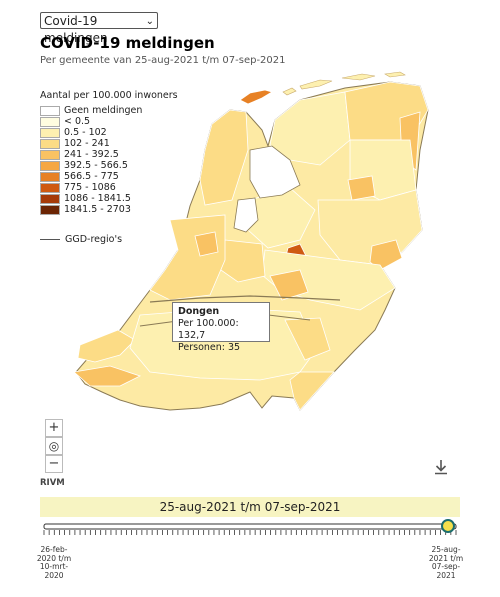  I want to click on map-region-zuid-holland, so click(187, 257).